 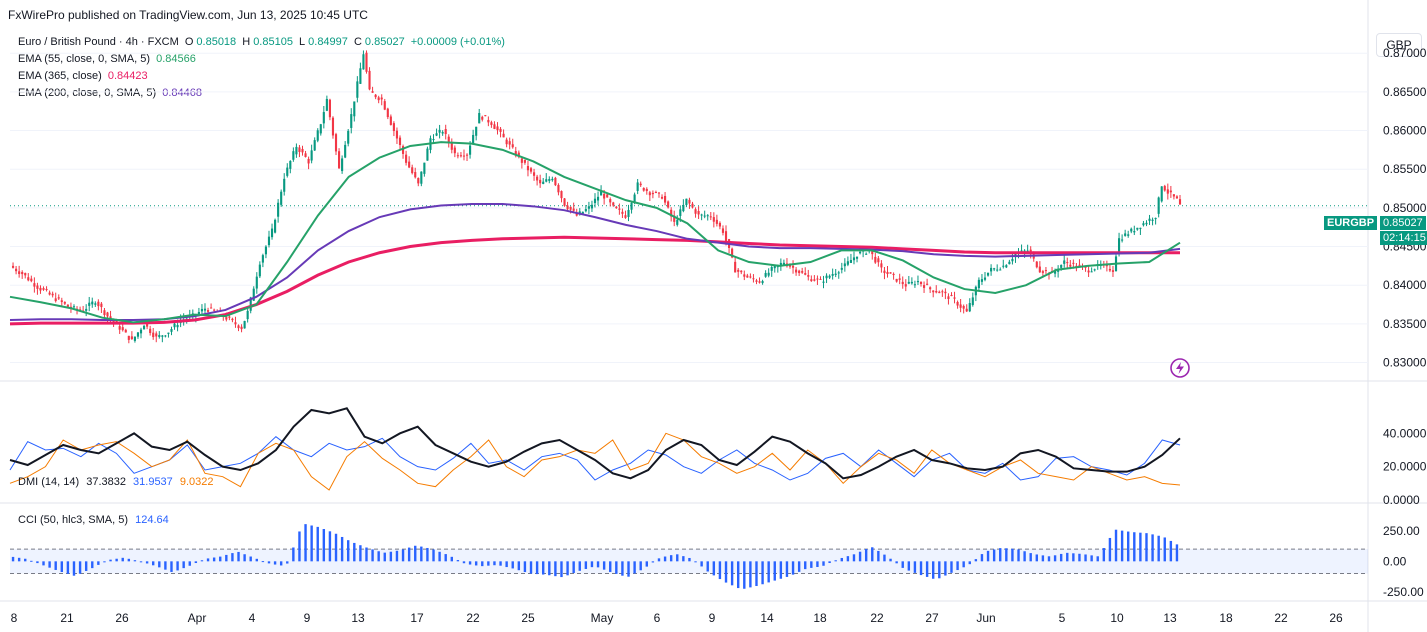 What do you see at coordinates (196, 482) in the screenshot?
I see `dmi-minus-value: 9.0322` at bounding box center [196, 482].